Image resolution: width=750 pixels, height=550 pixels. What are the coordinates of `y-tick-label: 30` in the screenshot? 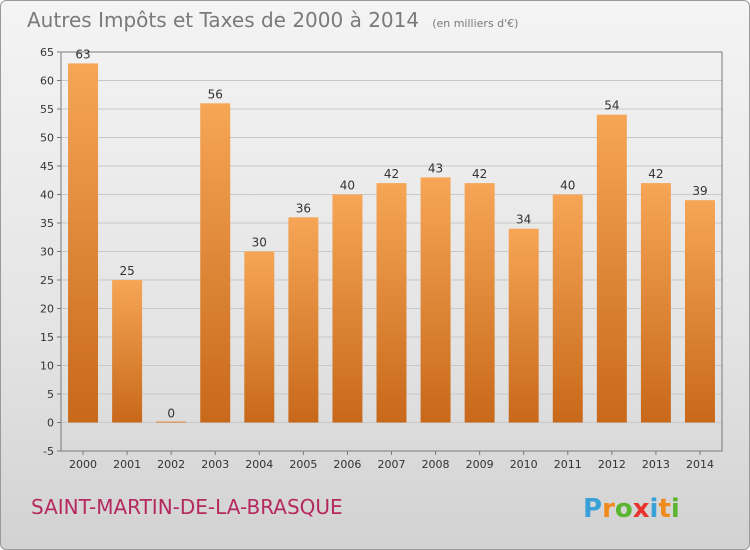 It's located at (47, 252).